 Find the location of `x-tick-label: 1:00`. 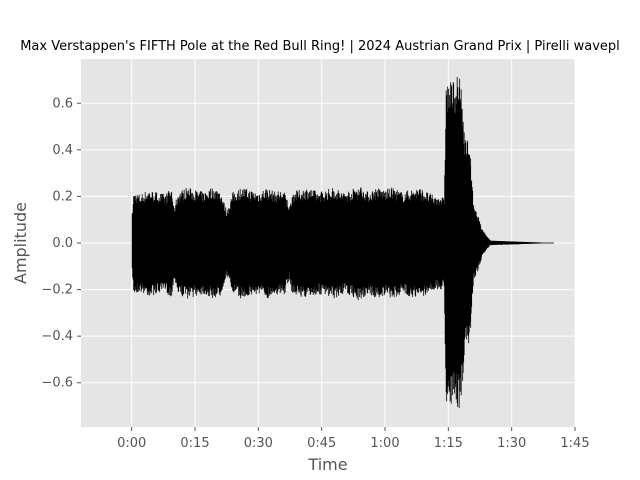

x-tick-label: 1:00 is located at coordinates (384, 443).